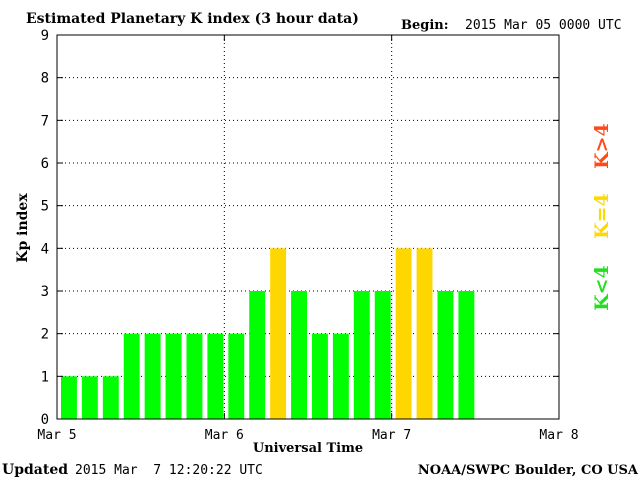  What do you see at coordinates (23, 228) in the screenshot?
I see `y-axis-title: Kp index` at bounding box center [23, 228].